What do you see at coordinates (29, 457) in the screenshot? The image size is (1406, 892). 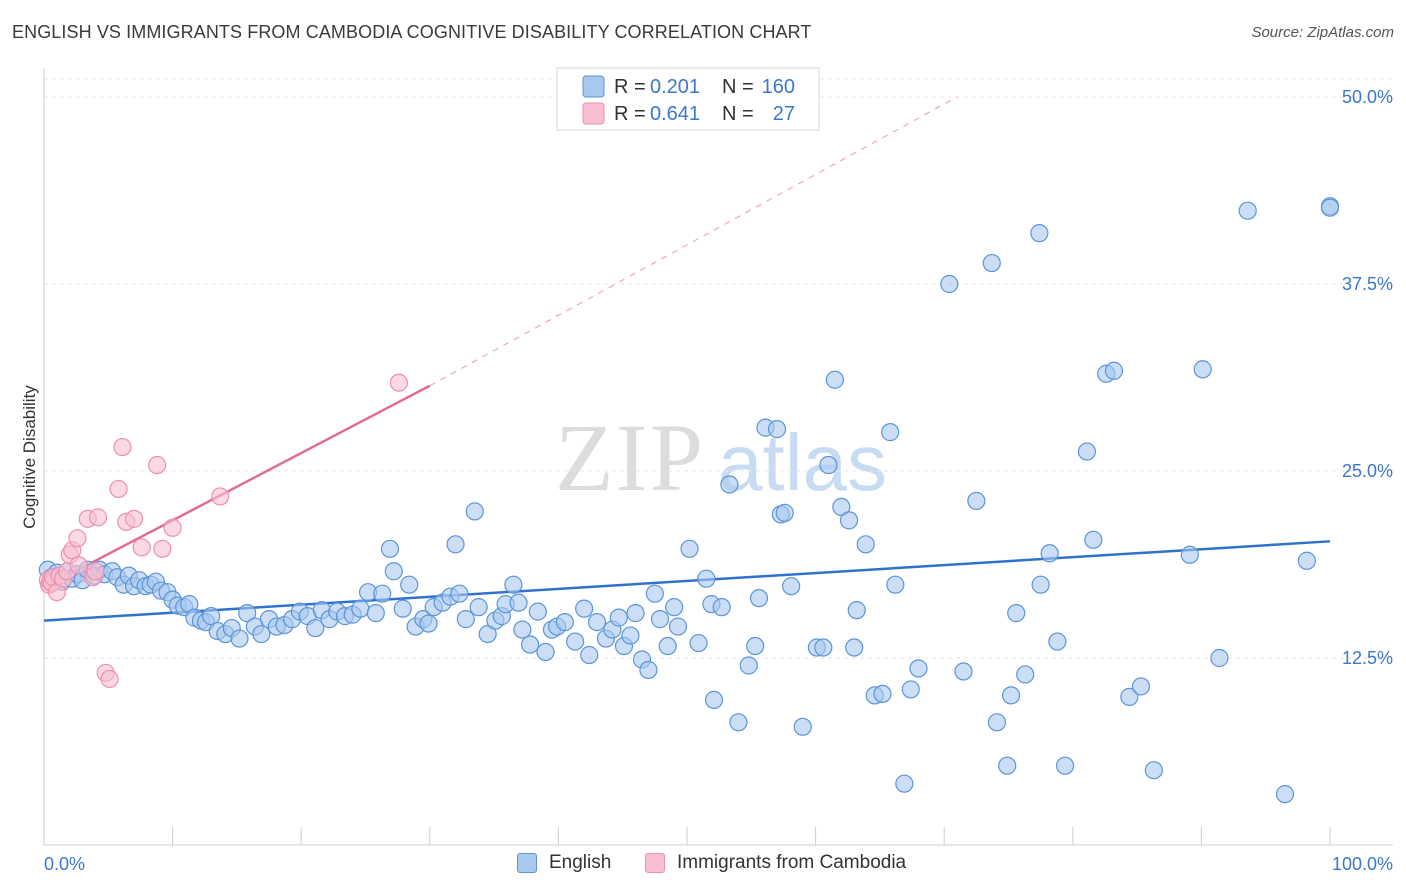 I see `y-axis-label: Cognitive Disability` at bounding box center [29, 457].